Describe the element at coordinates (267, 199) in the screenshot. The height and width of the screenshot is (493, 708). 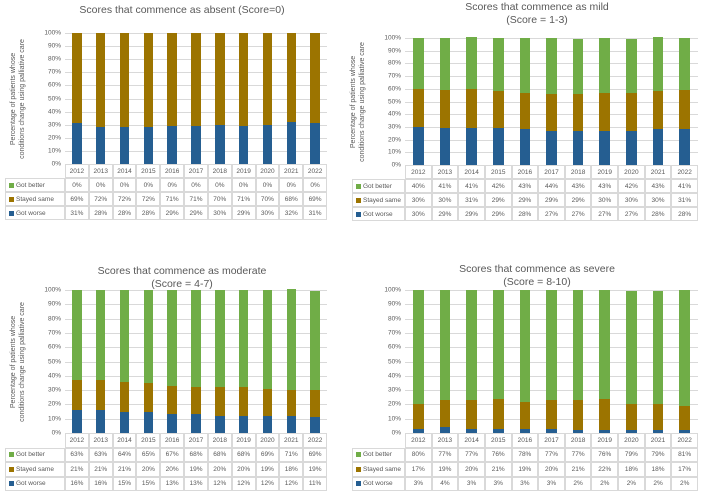
I see `table-value: 70%` at that location.